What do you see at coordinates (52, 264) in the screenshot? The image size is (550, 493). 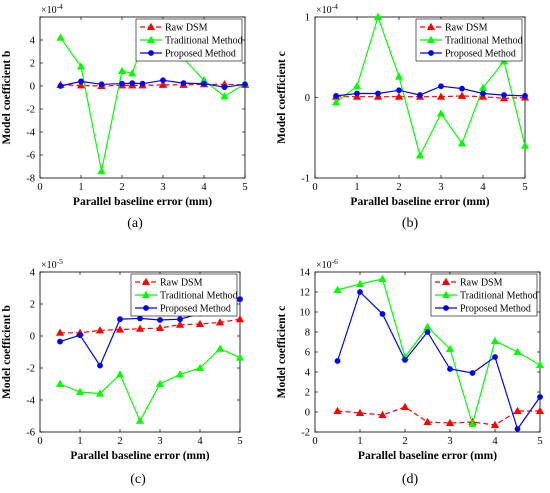 I see `y-exponent-label: ×10⁻⁵` at bounding box center [52, 264].